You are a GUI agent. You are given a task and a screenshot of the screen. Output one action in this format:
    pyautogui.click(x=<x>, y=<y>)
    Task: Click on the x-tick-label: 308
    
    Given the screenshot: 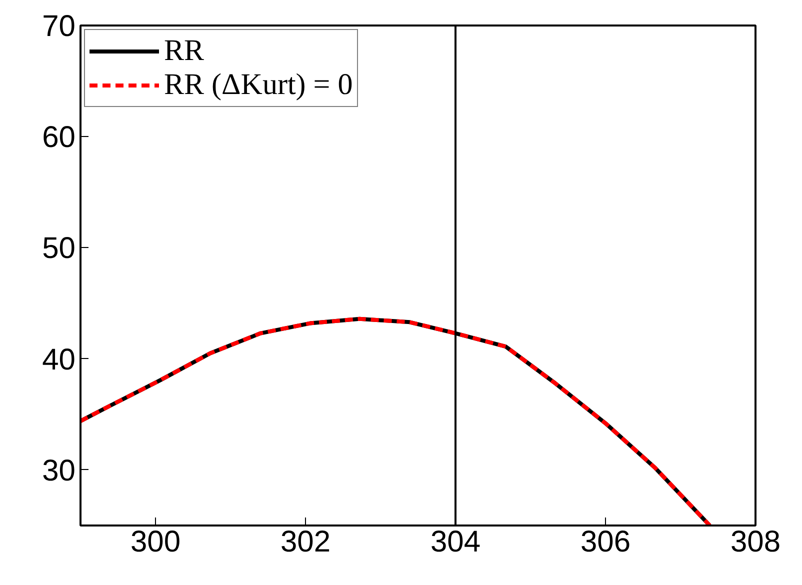 What is the action you would take?
    pyautogui.click(x=755, y=542)
    